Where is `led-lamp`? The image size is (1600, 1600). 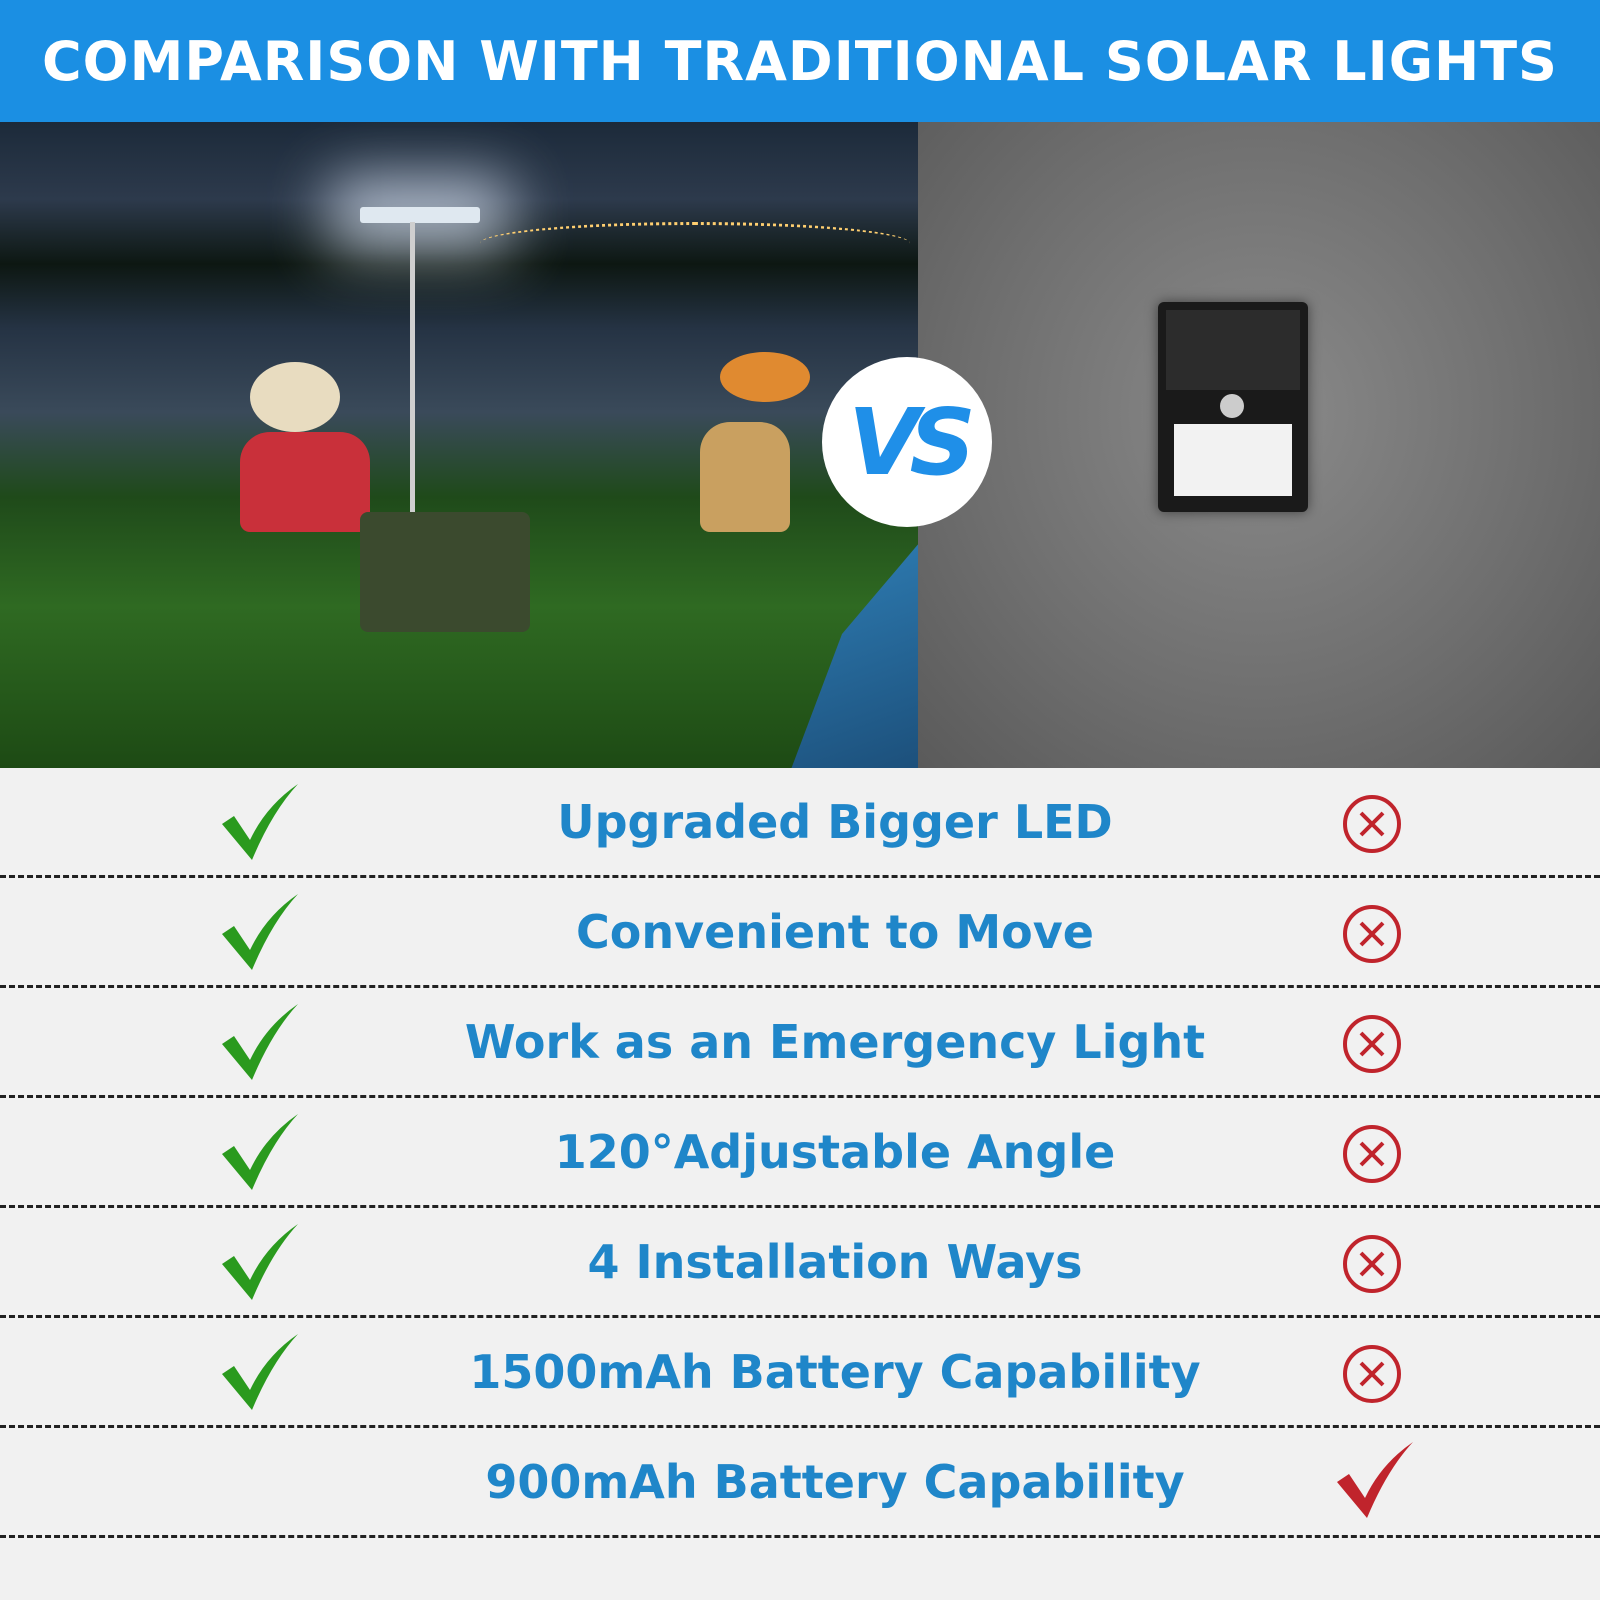
led-lamp is located at coordinates (420, 215).